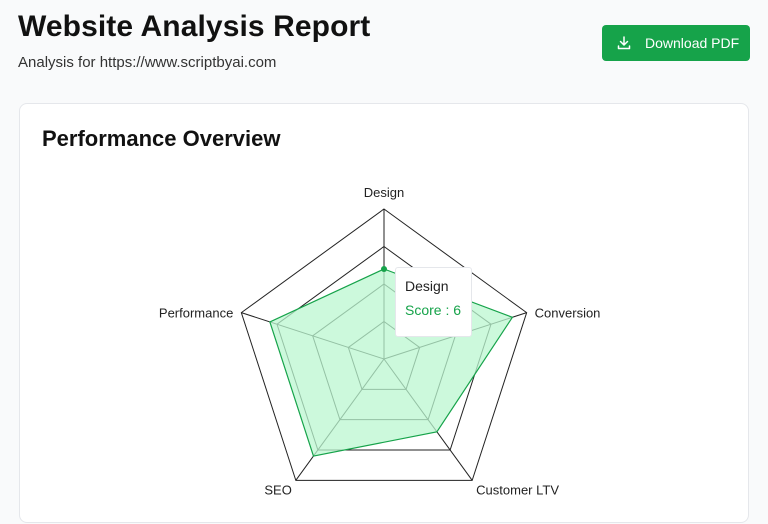 This screenshot has height=524, width=768. What do you see at coordinates (161, 138) in the screenshot?
I see `card-title: Performance Overview` at bounding box center [161, 138].